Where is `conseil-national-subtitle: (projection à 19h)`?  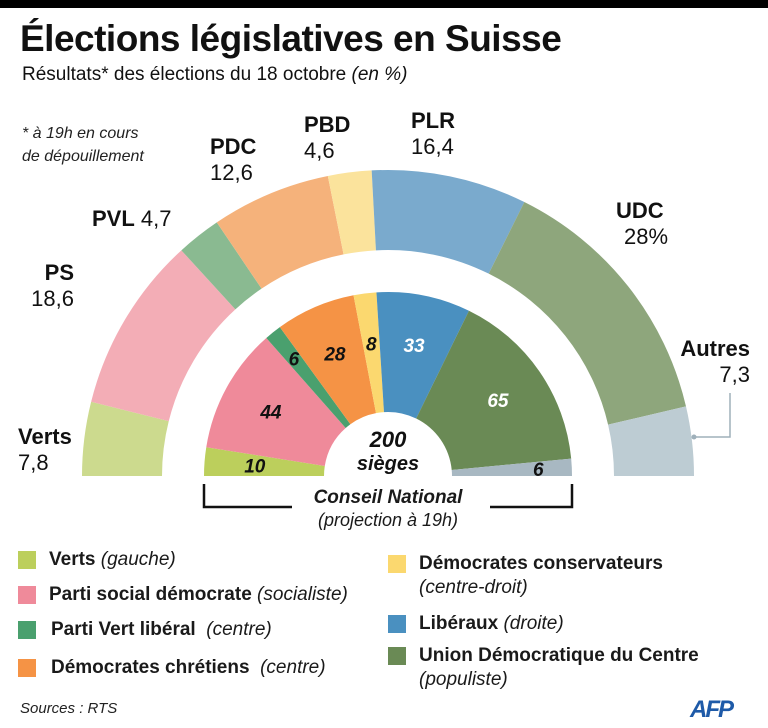
conseil-national-subtitle: (projection à 19h) is located at coordinates (388, 520).